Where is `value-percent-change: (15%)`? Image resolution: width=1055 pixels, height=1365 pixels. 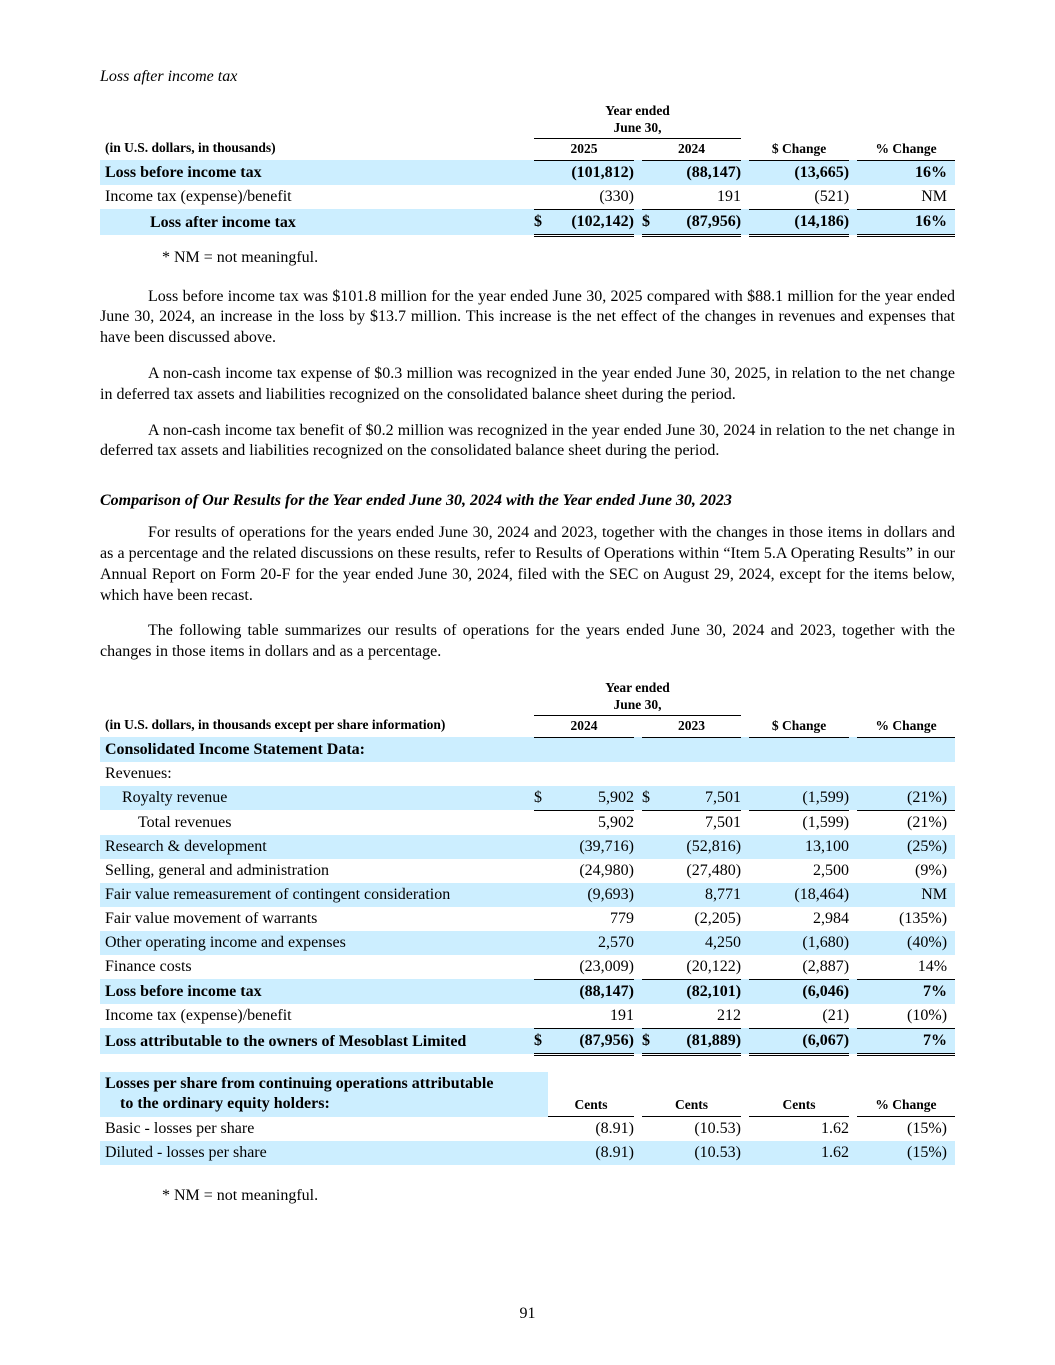
value-percent-change: (15%) is located at coordinates (906, 1153).